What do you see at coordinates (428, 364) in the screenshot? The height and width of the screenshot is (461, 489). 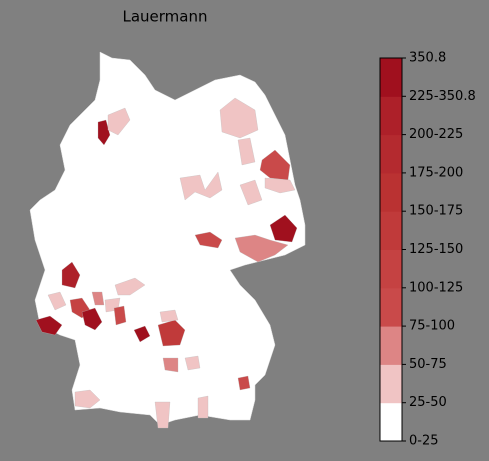 I see `colorbar-label: 50-75` at bounding box center [428, 364].